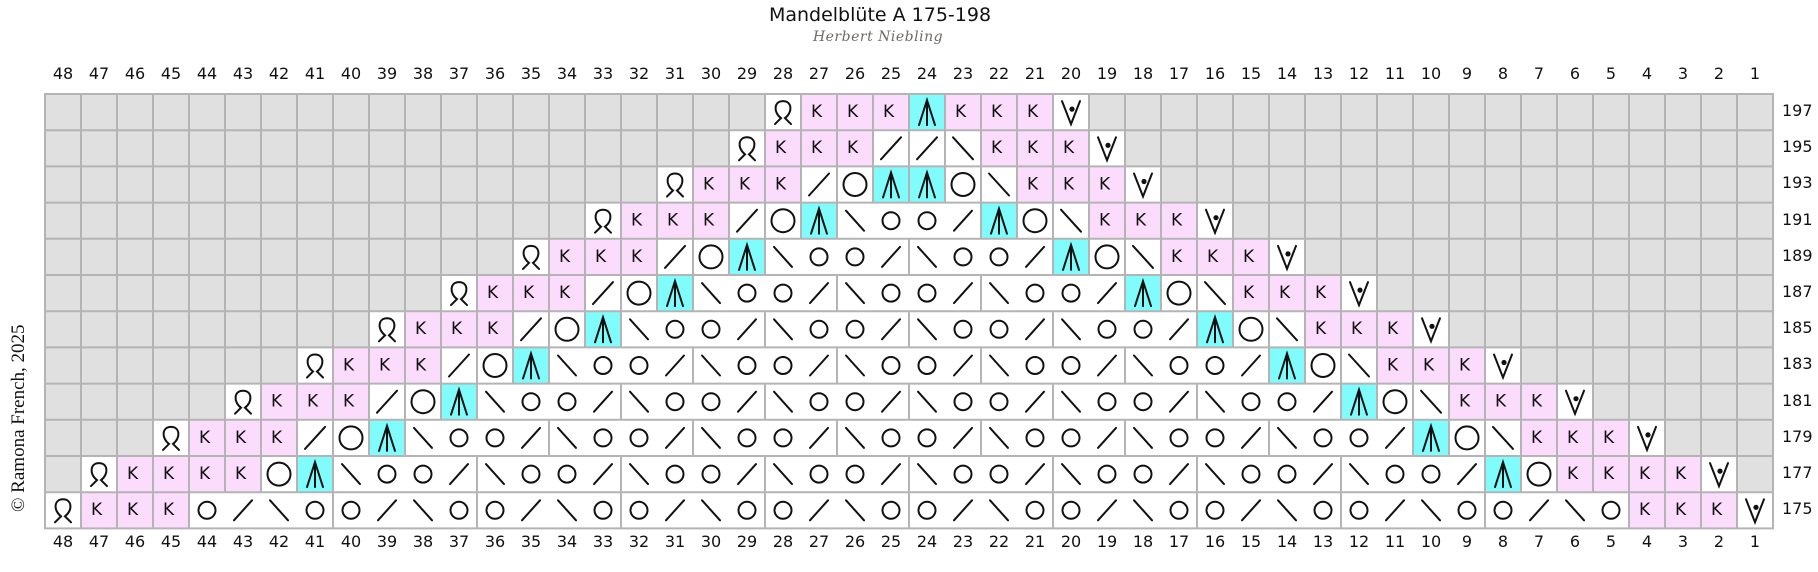 The image size is (1818, 572). I want to click on column-number-bottom: 44, so click(207, 541).